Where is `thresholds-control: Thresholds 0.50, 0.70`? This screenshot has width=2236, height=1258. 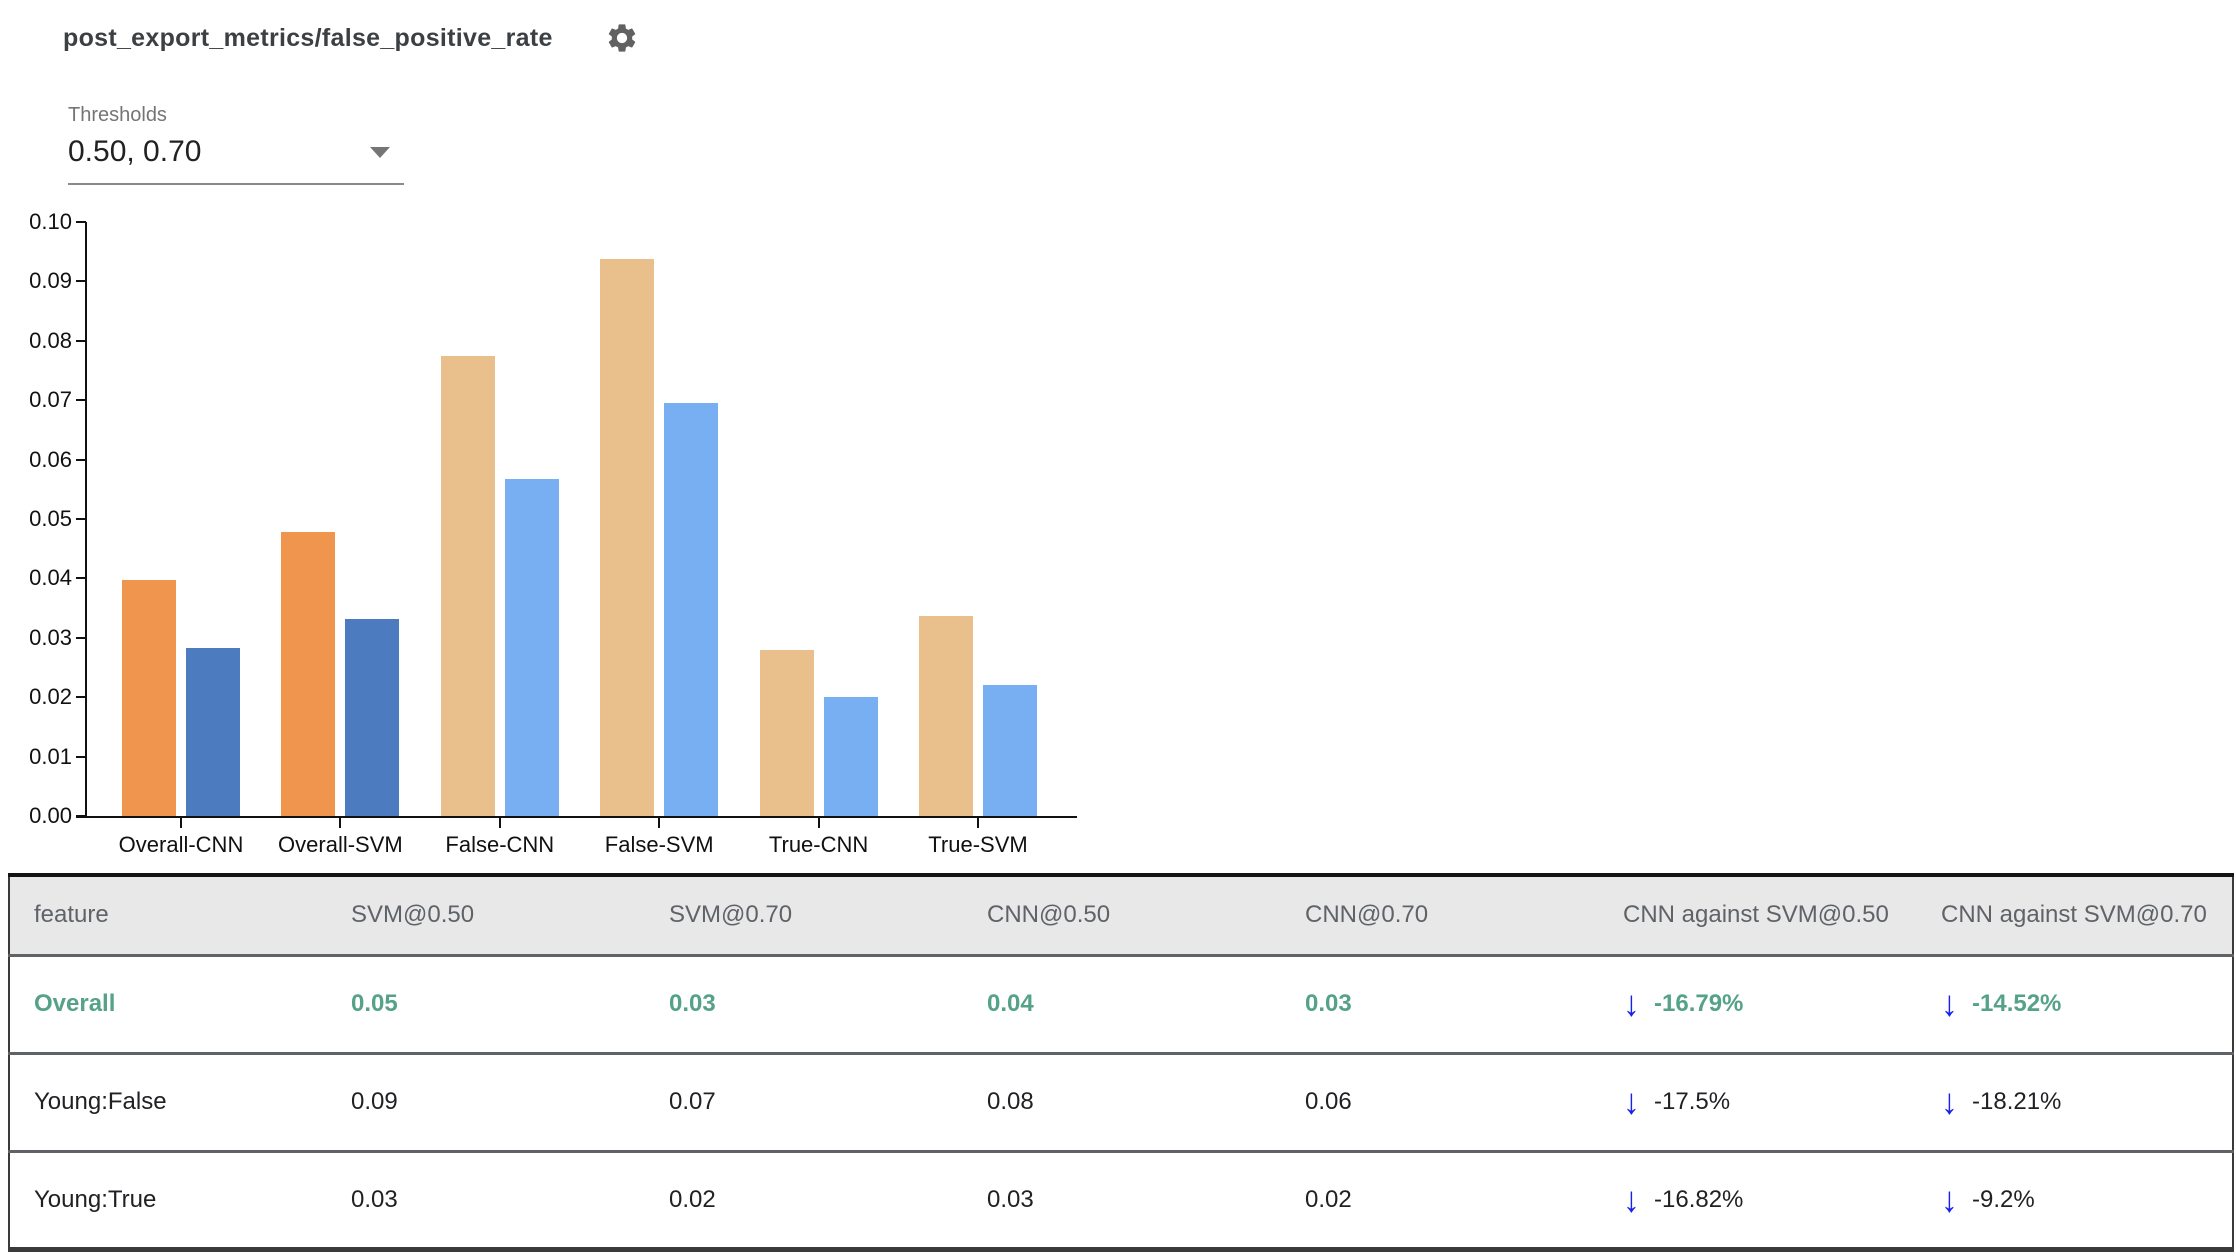
thresholds-control: Thresholds 0.50, 0.70 is located at coordinates (236, 144).